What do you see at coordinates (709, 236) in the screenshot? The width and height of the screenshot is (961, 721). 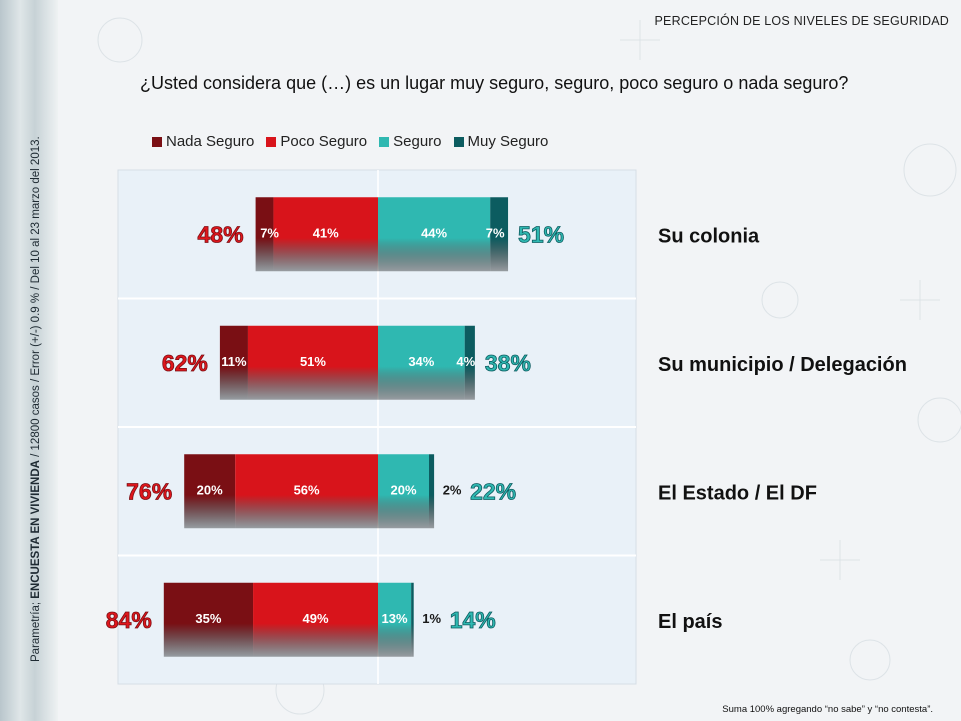 I see `category-label: Su colonia` at bounding box center [709, 236].